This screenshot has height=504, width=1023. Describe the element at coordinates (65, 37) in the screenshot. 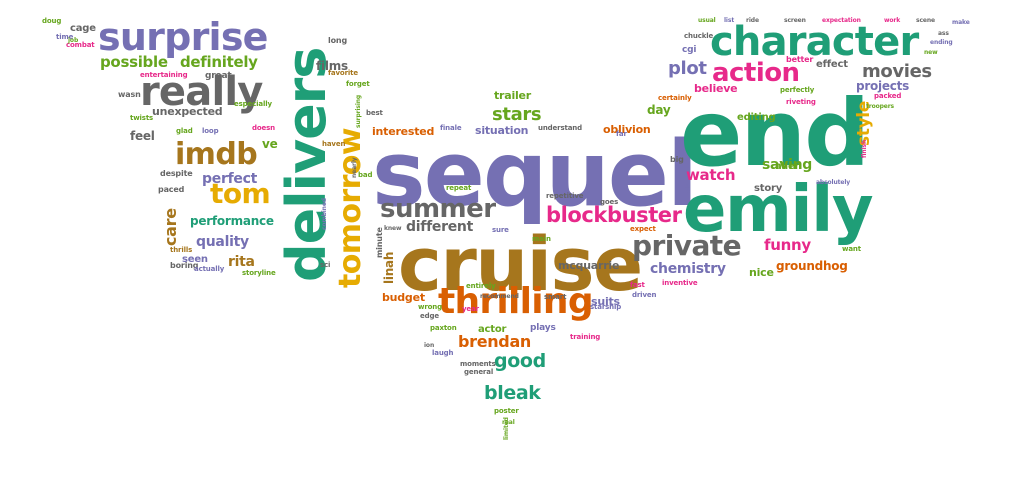

I see `cloud-word: time` at that location.